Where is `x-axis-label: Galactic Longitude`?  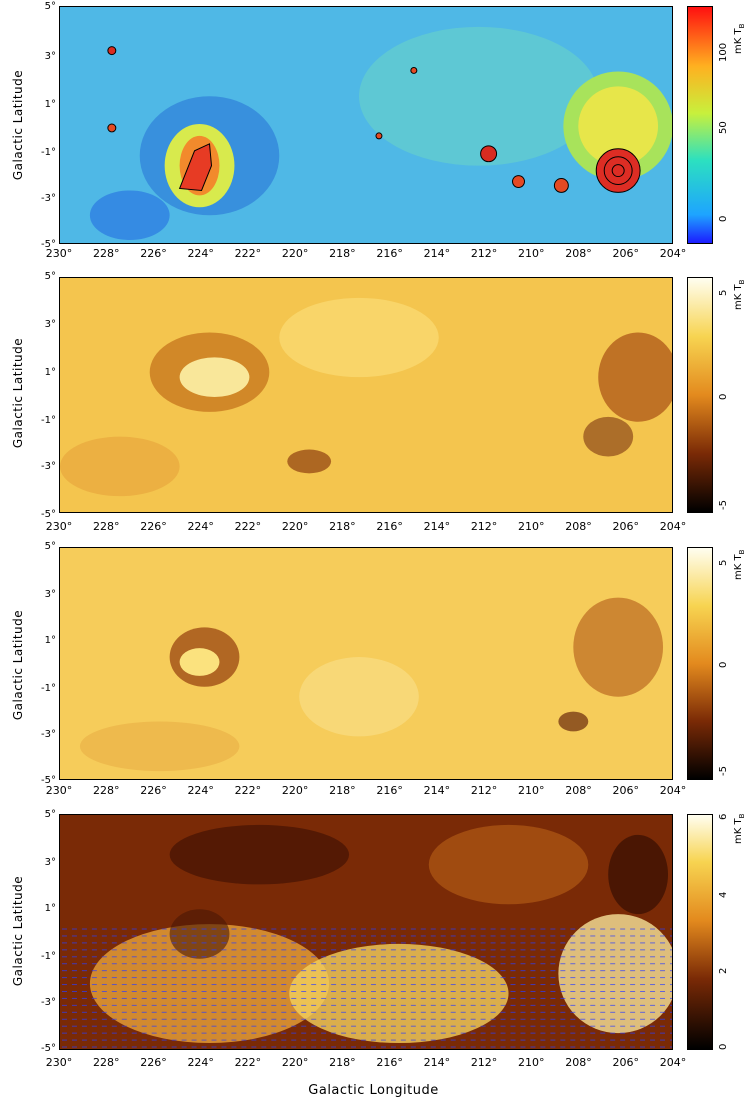 x-axis-label: Galactic Longitude is located at coordinates (373, 1090).